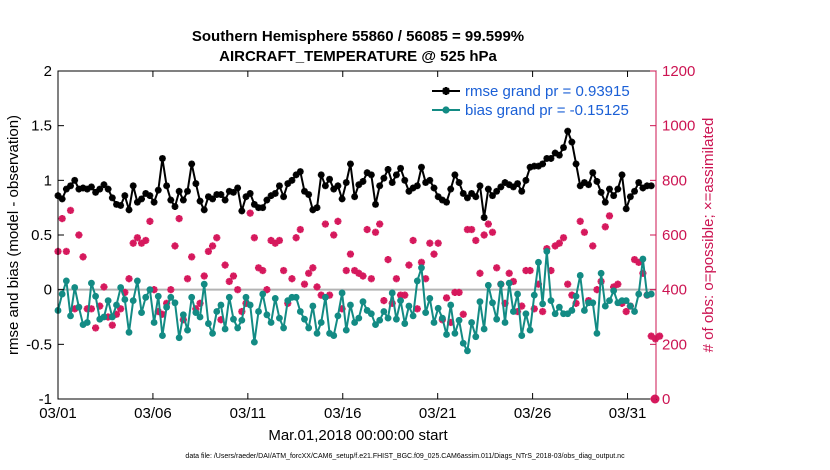 The width and height of the screenshot is (830, 470). Describe the element at coordinates (39, 344) in the screenshot. I see `left-y-tick-label: -0.5` at that location.